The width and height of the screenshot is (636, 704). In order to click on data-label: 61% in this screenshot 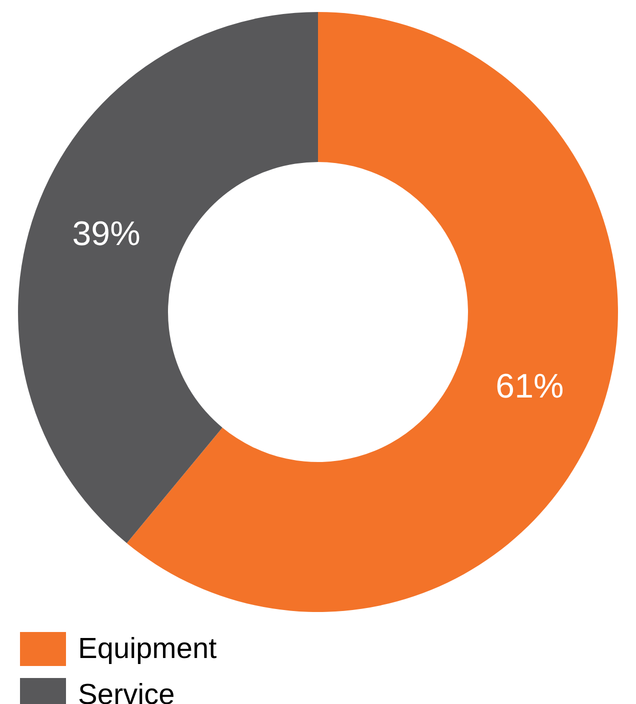, I will do `click(530, 387)`.